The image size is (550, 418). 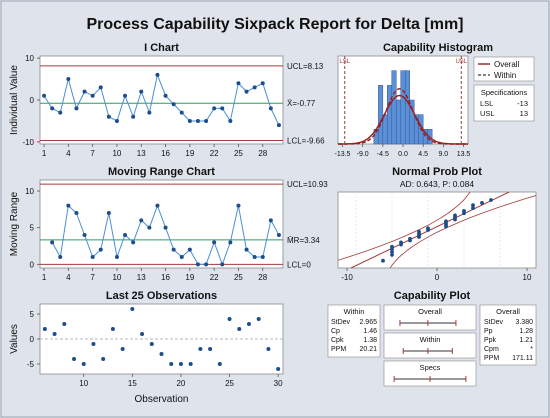 What do you see at coordinates (141, 153) in the screenshot?
I see `i_chart-xtick-label: 13` at bounding box center [141, 153].